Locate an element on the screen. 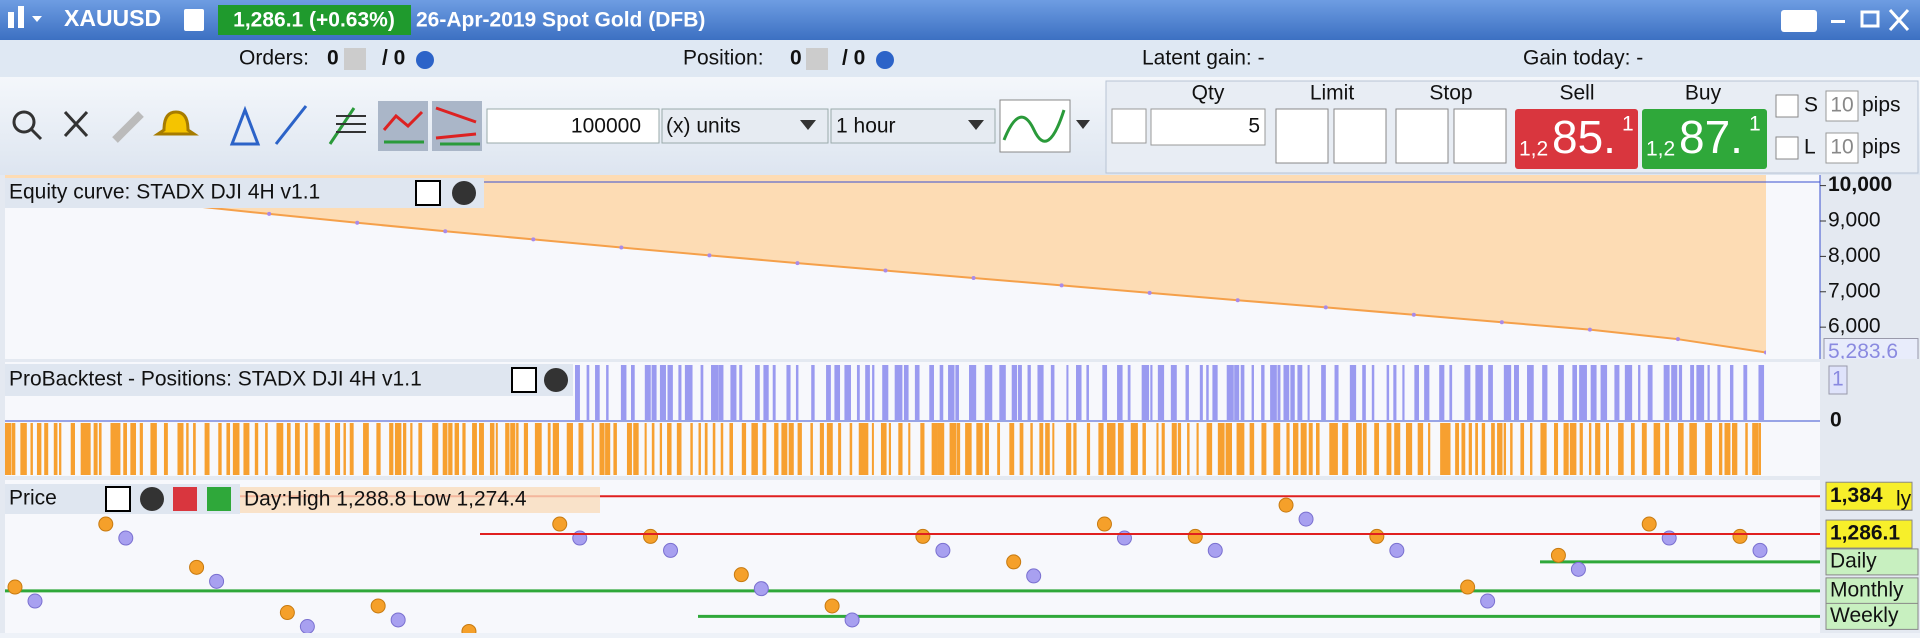 The height and width of the screenshot is (638, 1920). day-range: Day:High 1,288.8 Low 1,274.4 is located at coordinates (385, 499).